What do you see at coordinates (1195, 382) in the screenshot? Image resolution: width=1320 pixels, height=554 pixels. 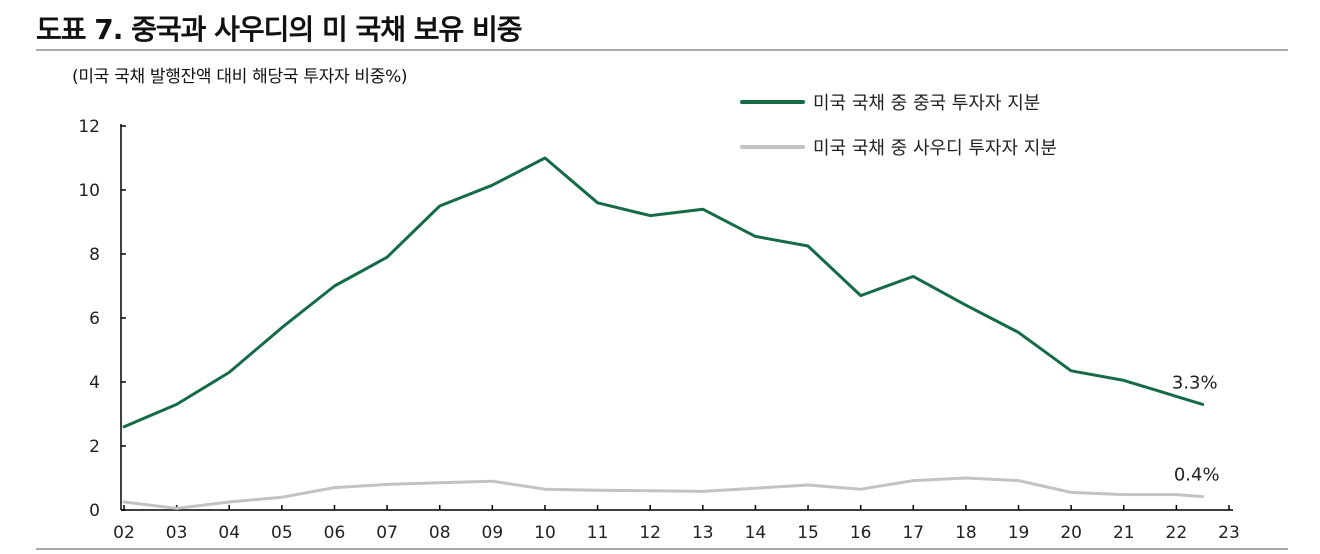 I see `series-end-label-1: 3.3%` at bounding box center [1195, 382].